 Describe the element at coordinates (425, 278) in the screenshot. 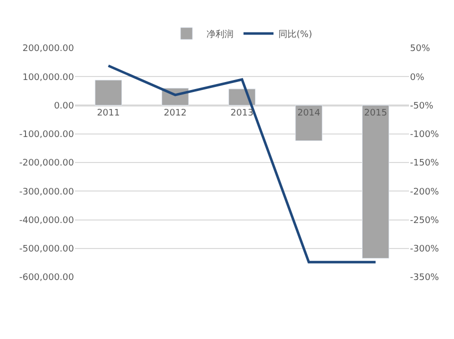

I see `y2-tick-label: -350%` at that location.